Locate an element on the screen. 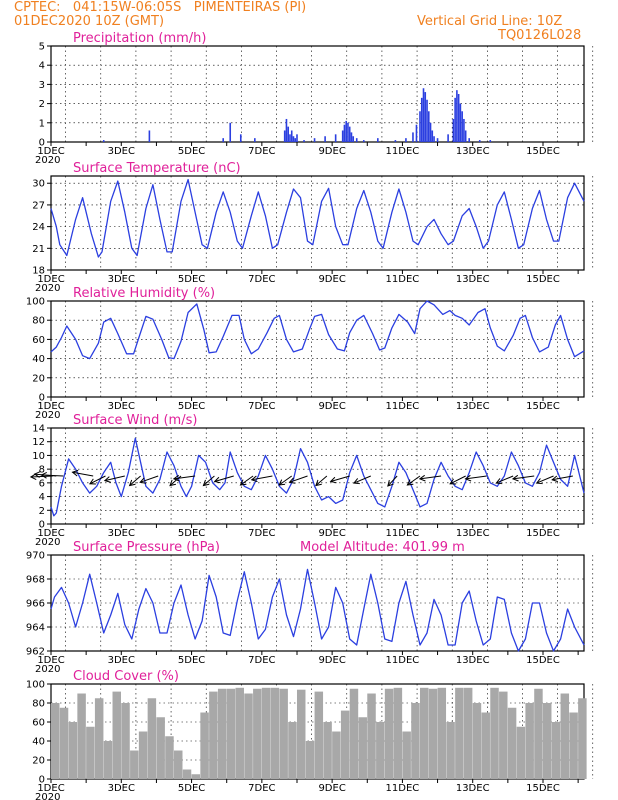 Image resolution: width=618 pixels, height=800 pixels. y-tick-label: 24 is located at coordinates (38, 227).